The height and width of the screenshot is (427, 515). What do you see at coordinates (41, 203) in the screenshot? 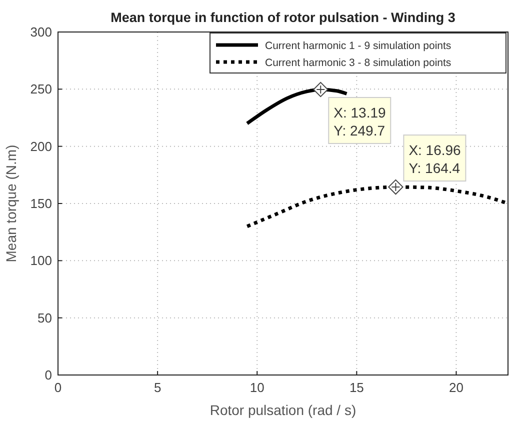
I see `y-tick-label: 150` at bounding box center [41, 203].